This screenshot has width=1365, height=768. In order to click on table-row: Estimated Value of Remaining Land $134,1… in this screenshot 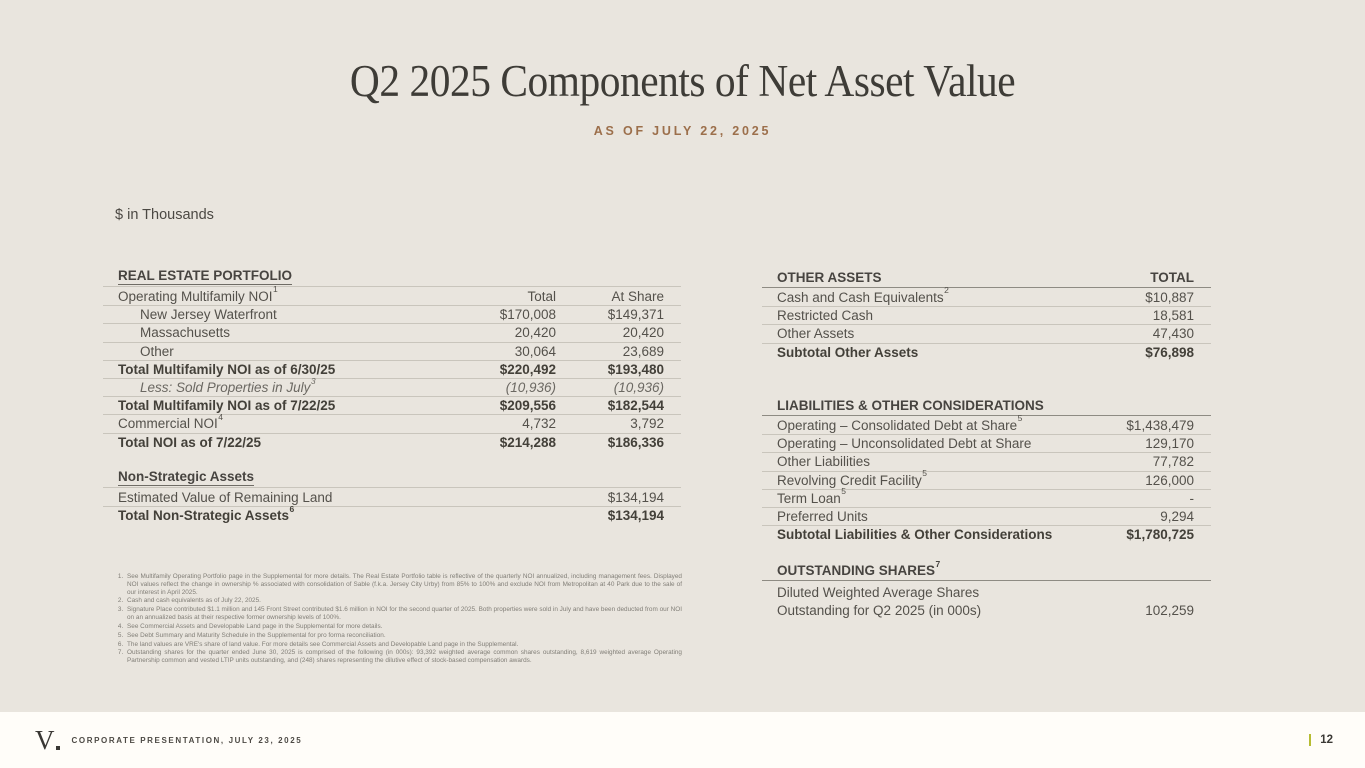, I will do `click(392, 497)`.